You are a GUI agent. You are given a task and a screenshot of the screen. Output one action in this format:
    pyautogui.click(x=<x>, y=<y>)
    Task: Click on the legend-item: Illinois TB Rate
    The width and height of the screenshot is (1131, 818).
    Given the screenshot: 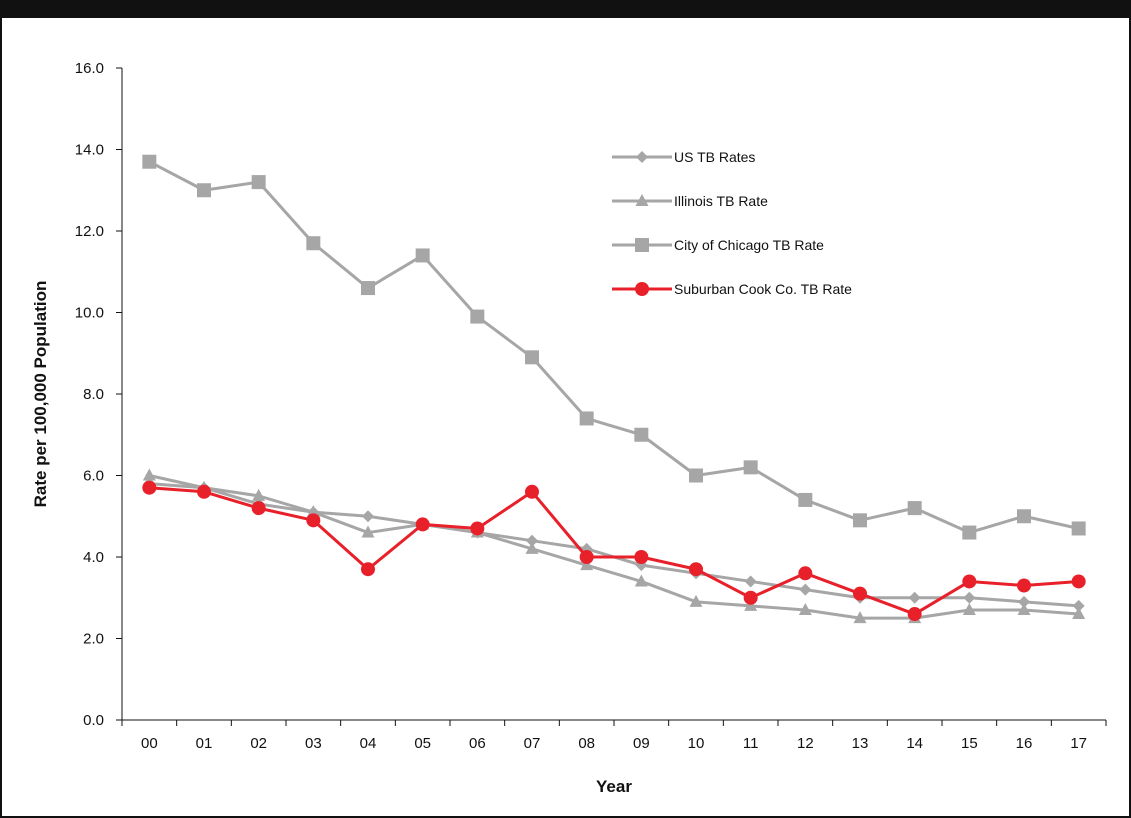 What is the action you would take?
    pyautogui.click(x=690, y=201)
    